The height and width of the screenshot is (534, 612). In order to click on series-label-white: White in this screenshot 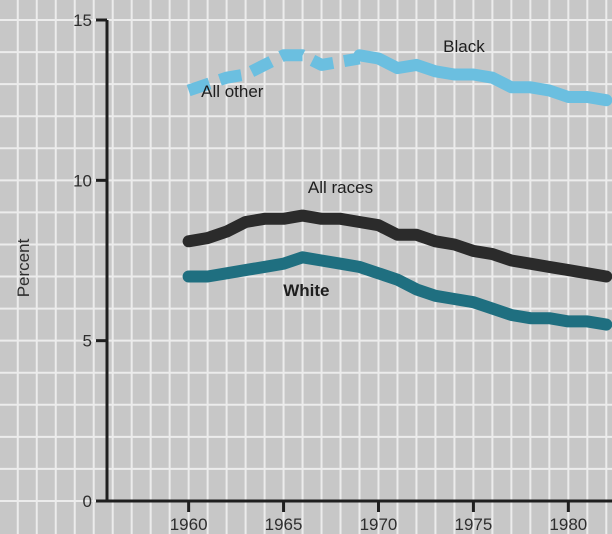, I will do `click(306, 290)`.